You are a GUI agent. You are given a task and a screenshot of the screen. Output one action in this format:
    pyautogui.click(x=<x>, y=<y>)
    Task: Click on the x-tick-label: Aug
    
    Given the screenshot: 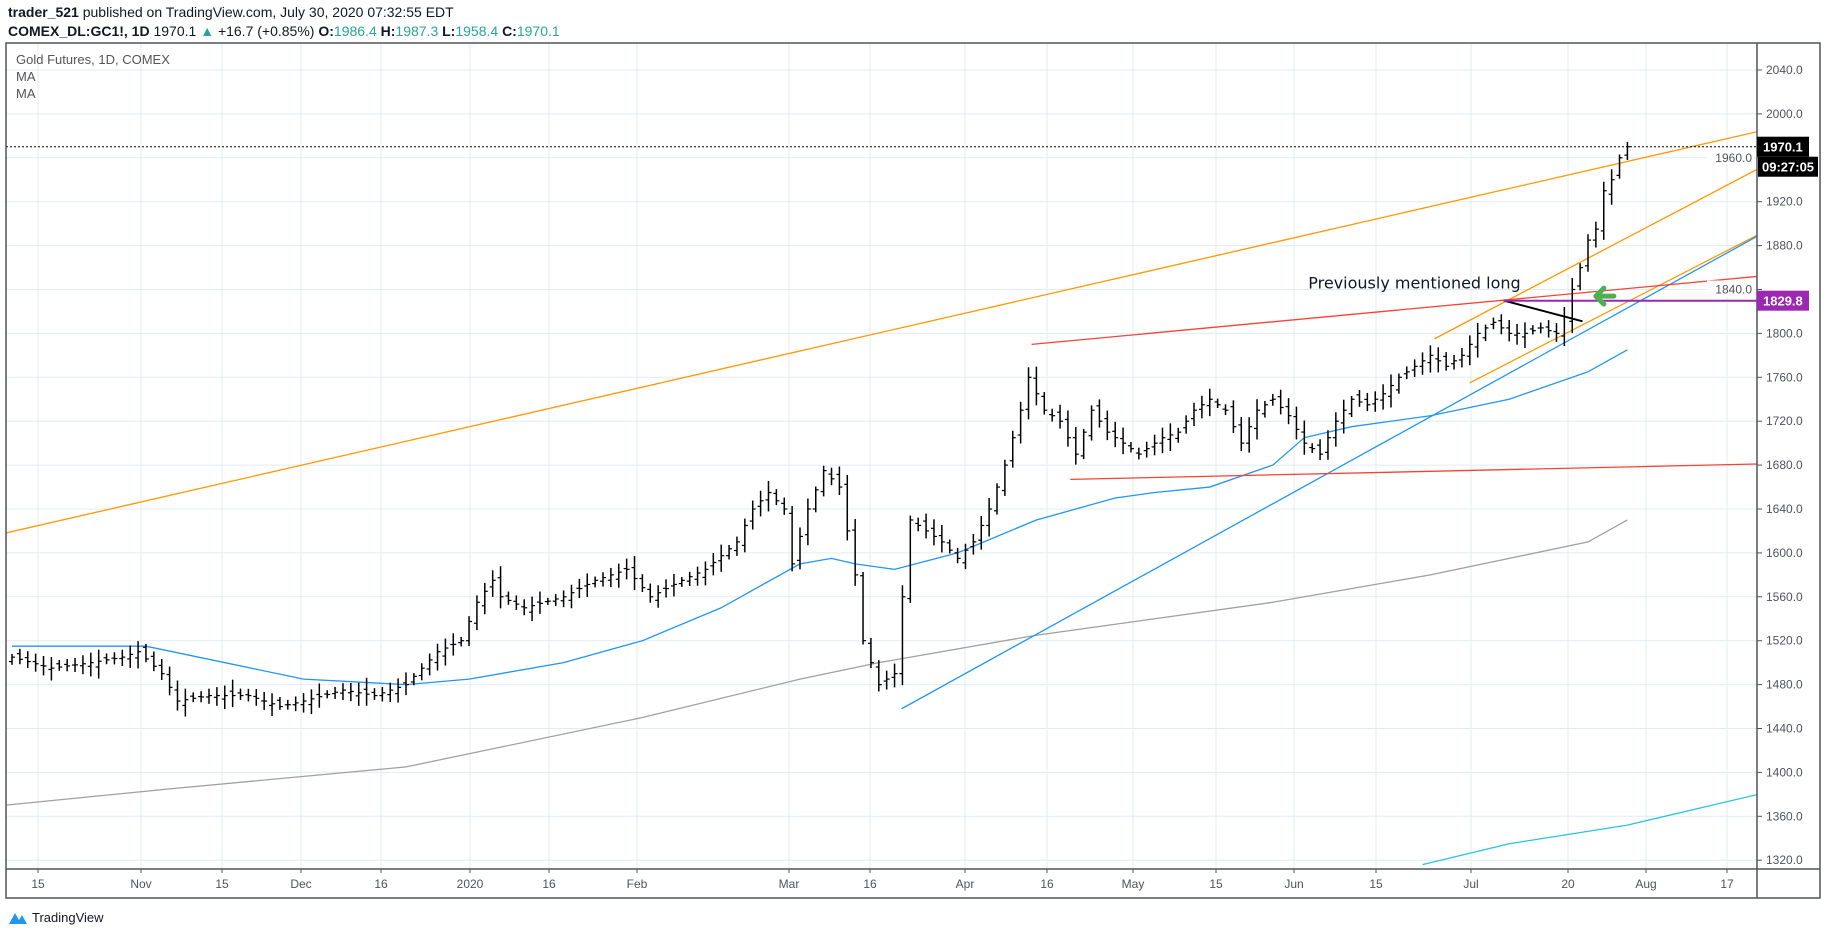 What is the action you would take?
    pyautogui.click(x=1645, y=884)
    